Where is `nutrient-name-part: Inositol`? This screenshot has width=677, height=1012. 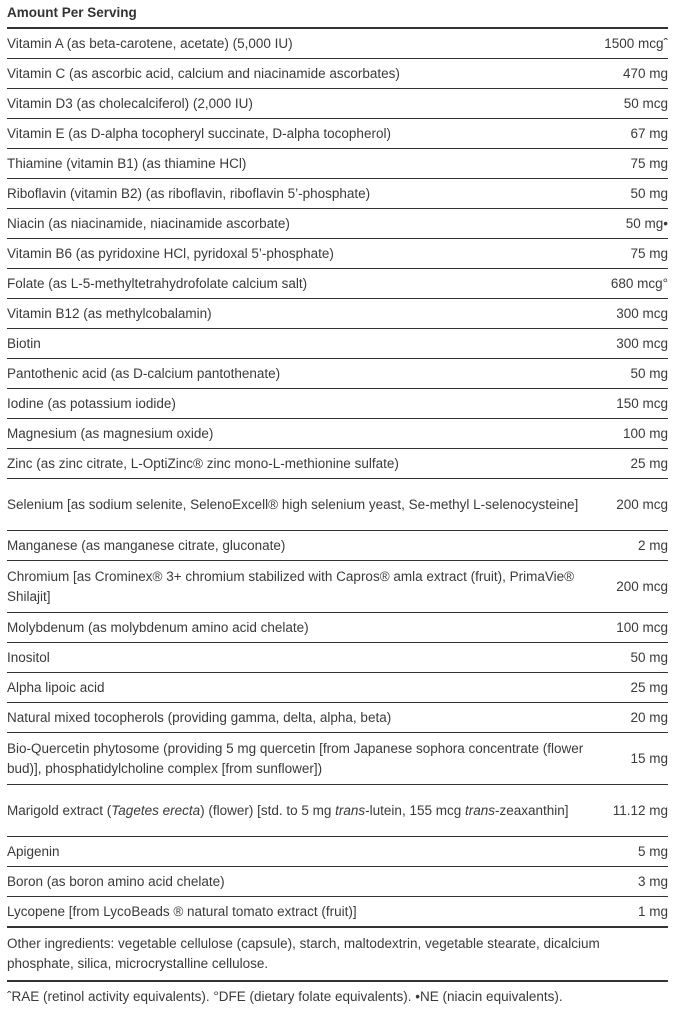 nutrient-name-part: Inositol is located at coordinates (28, 657).